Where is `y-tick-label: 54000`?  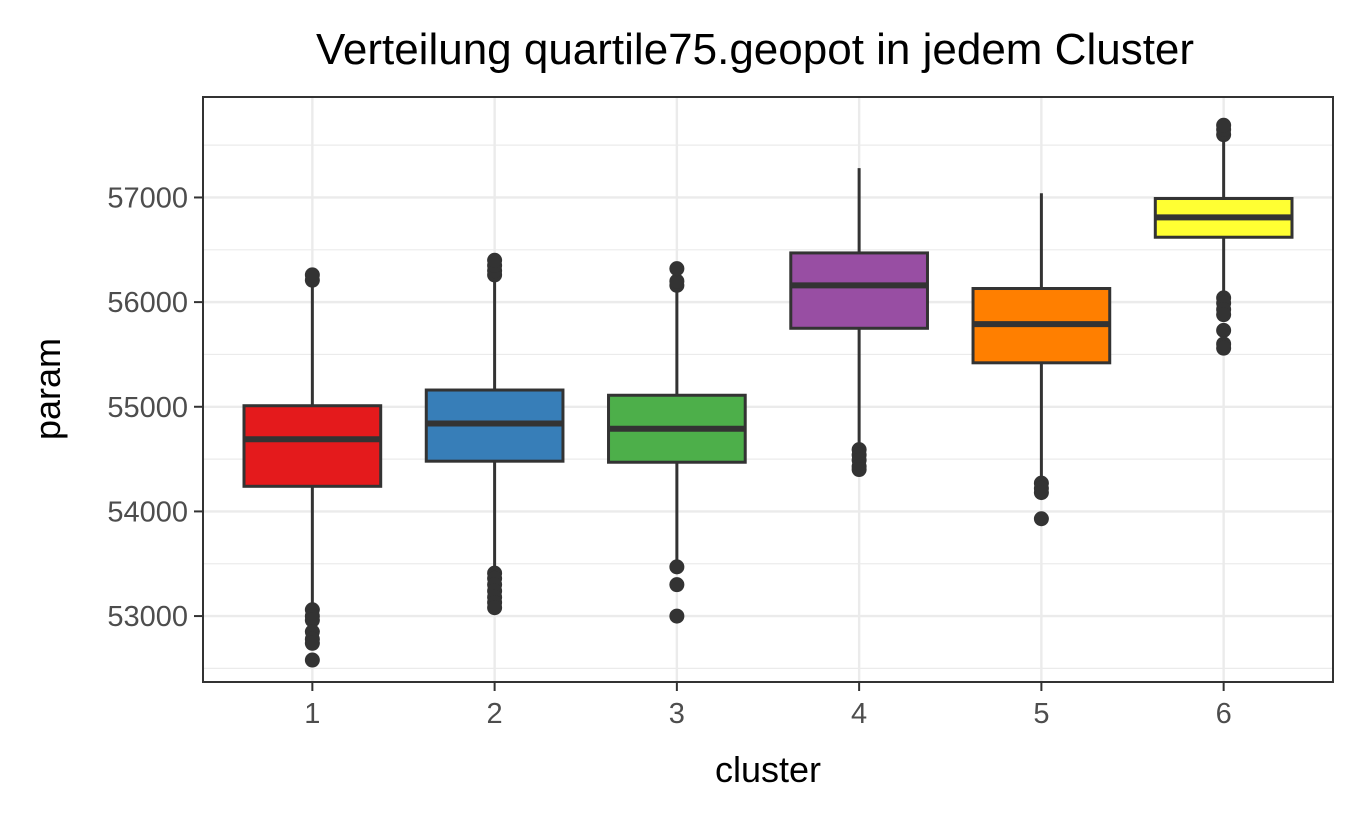
y-tick-label: 54000 is located at coordinates (147, 512).